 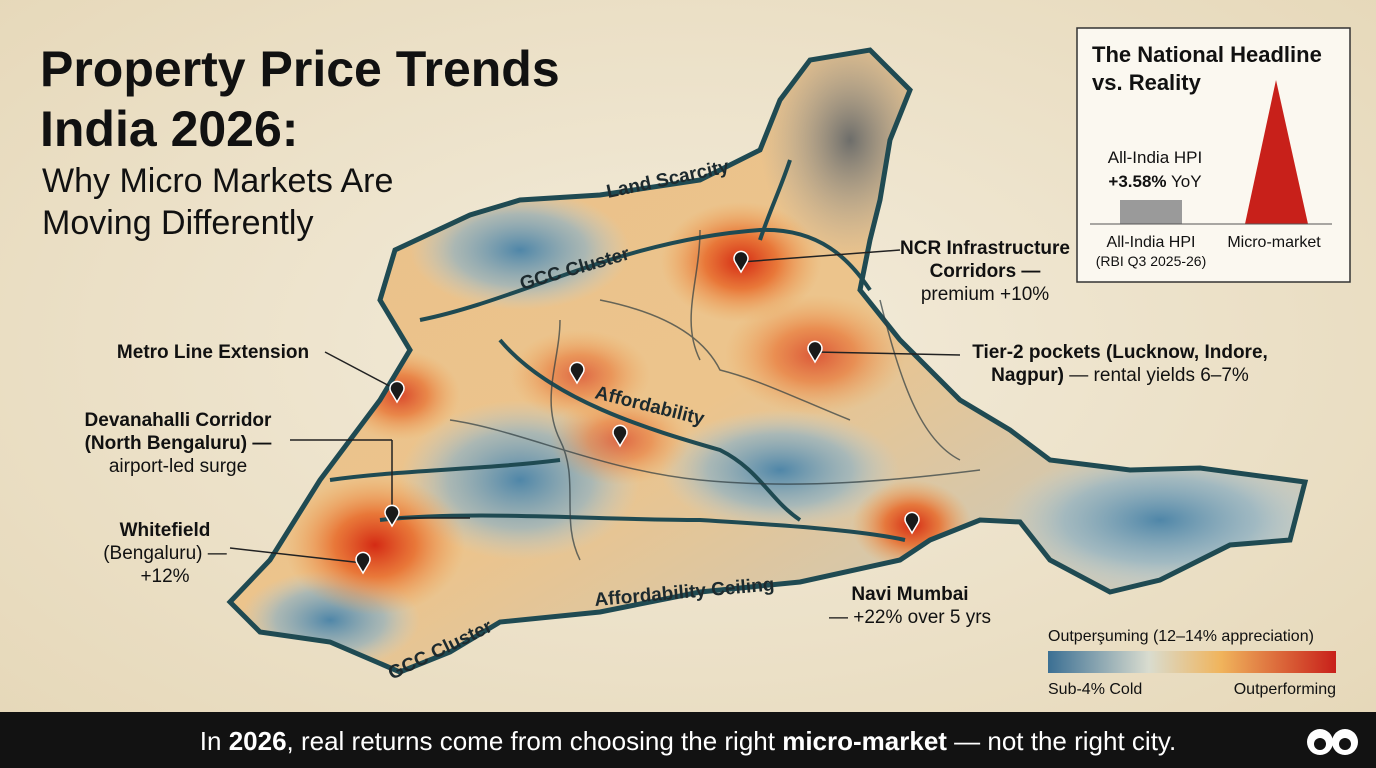 I want to click on inset-title-line: The National Headline, so click(x=1207, y=54).